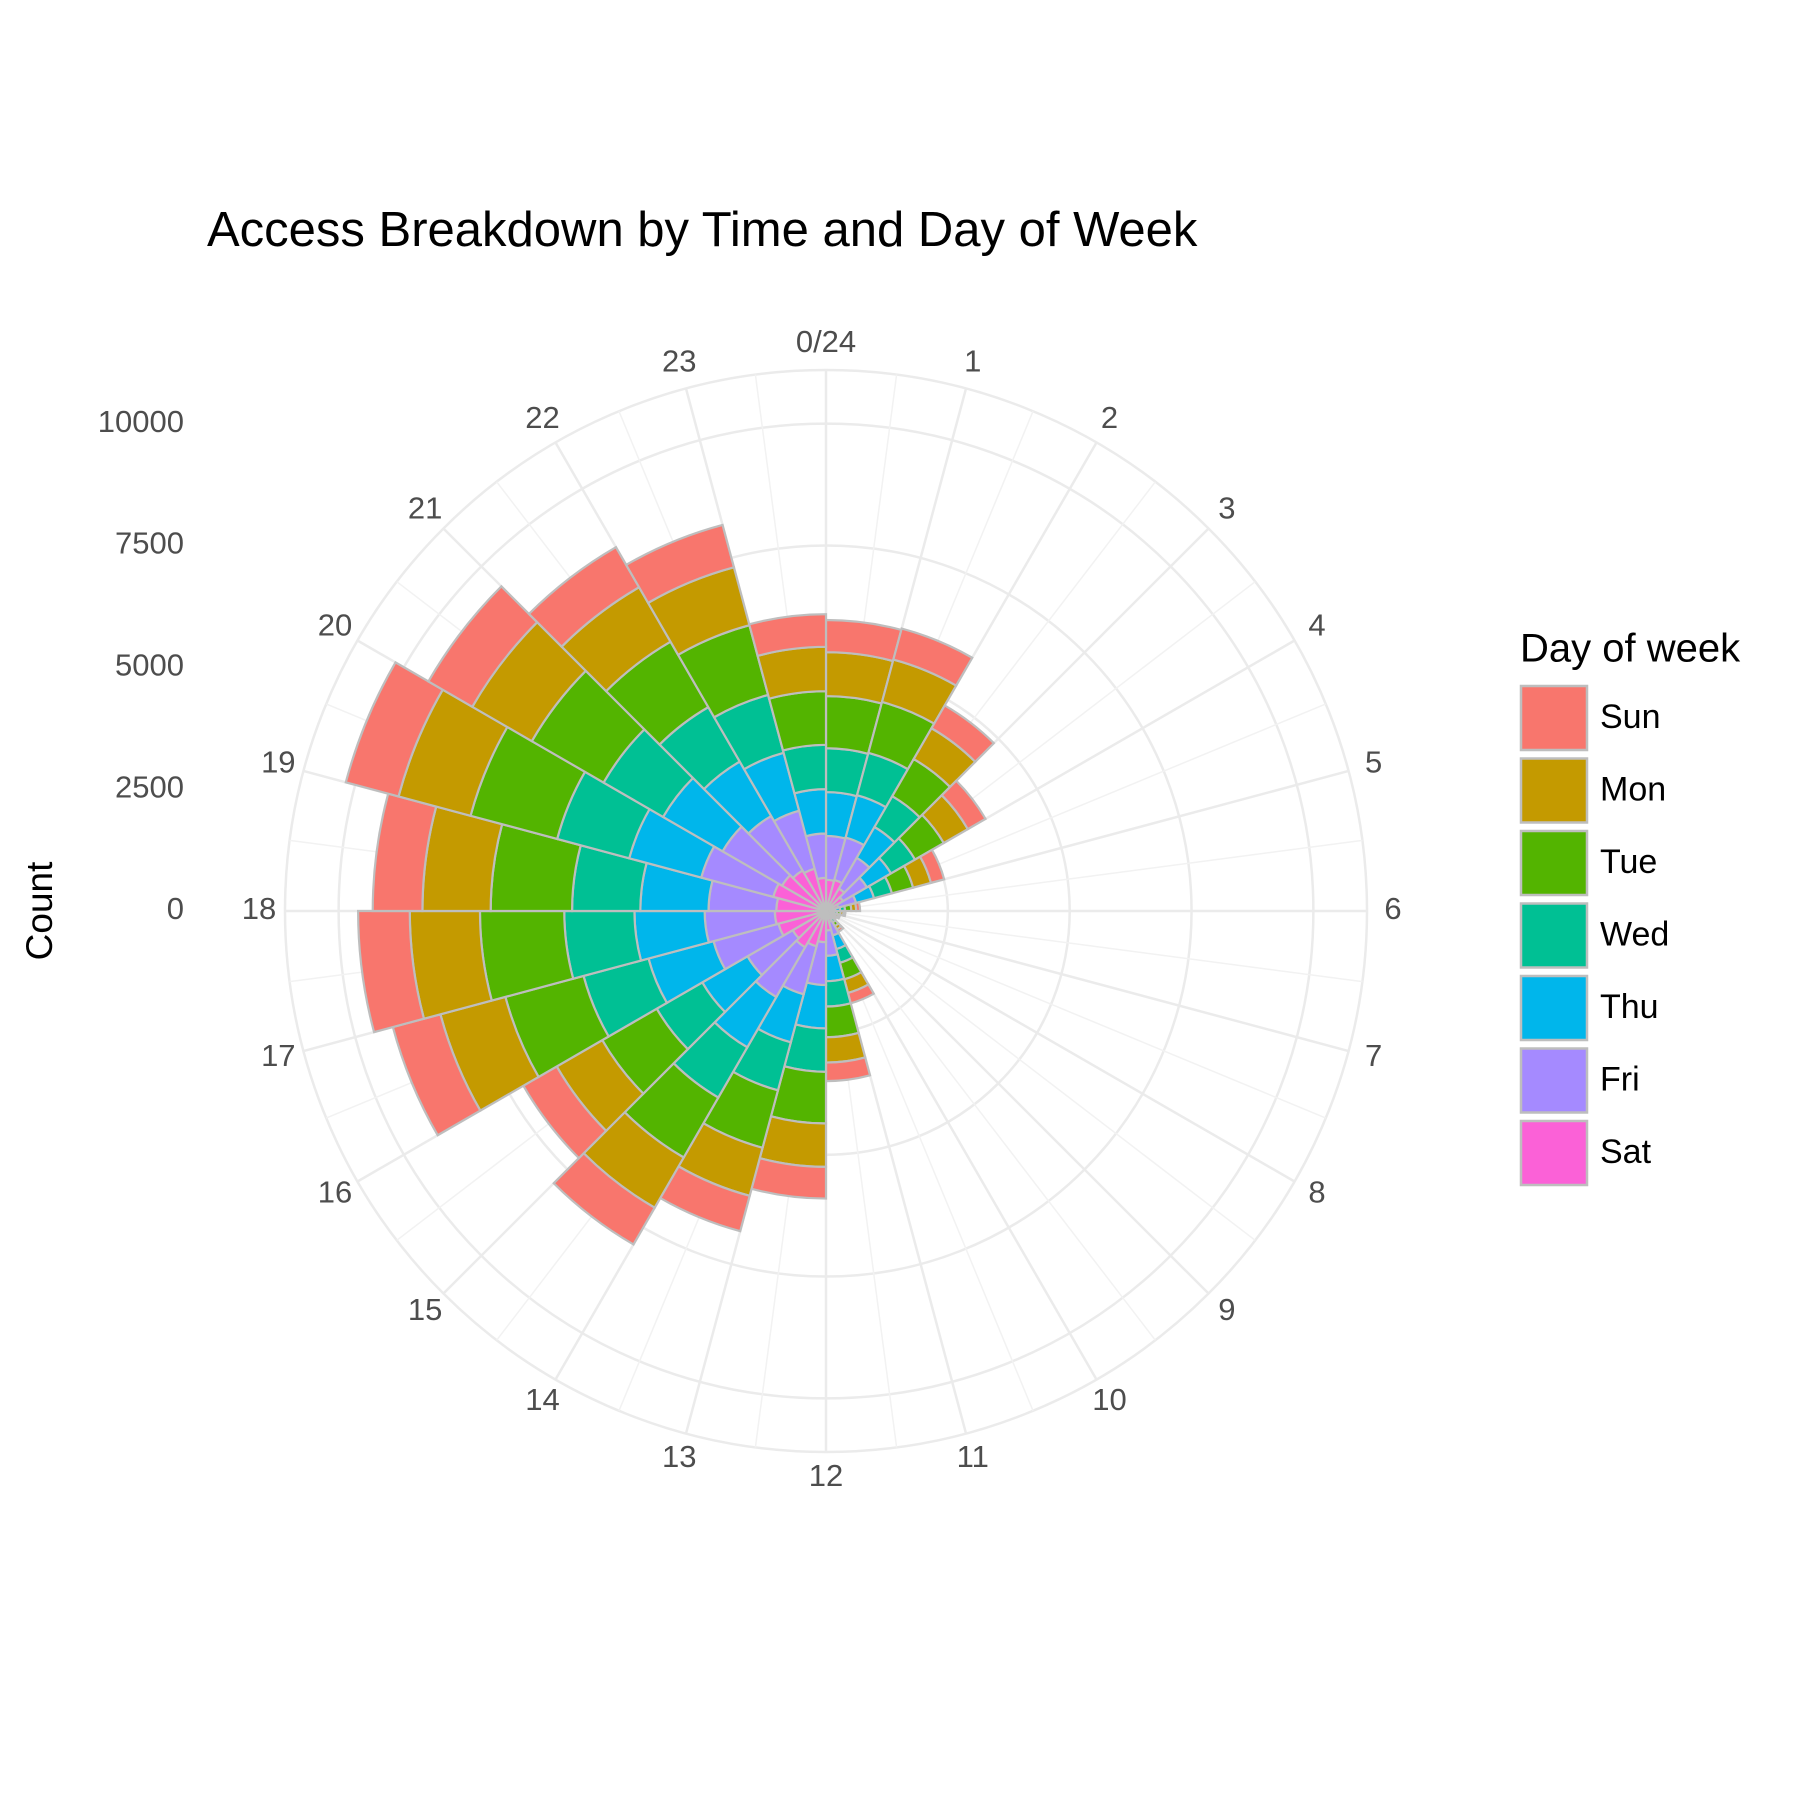 The image size is (1815, 1812). What do you see at coordinates (335, 625) in the screenshot?
I see `x-tick-label: 20` at bounding box center [335, 625].